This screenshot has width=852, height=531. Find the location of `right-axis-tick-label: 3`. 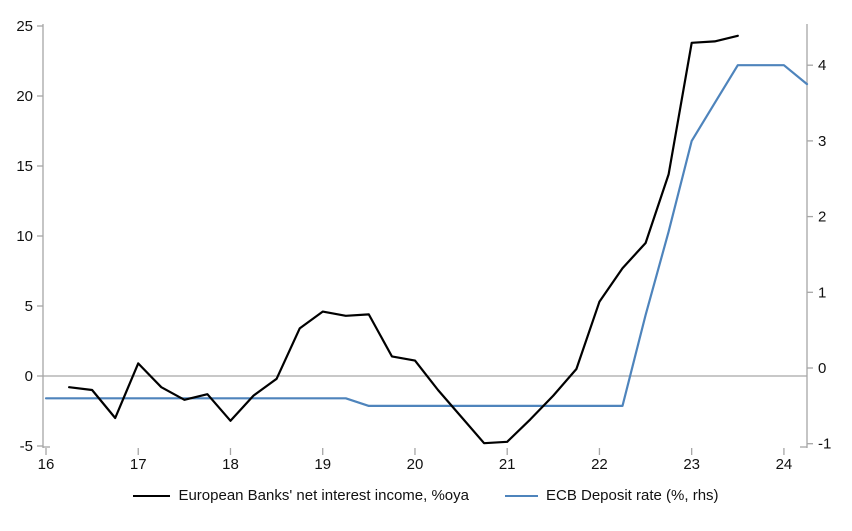

right-axis-tick-label: 3 is located at coordinates (822, 141).